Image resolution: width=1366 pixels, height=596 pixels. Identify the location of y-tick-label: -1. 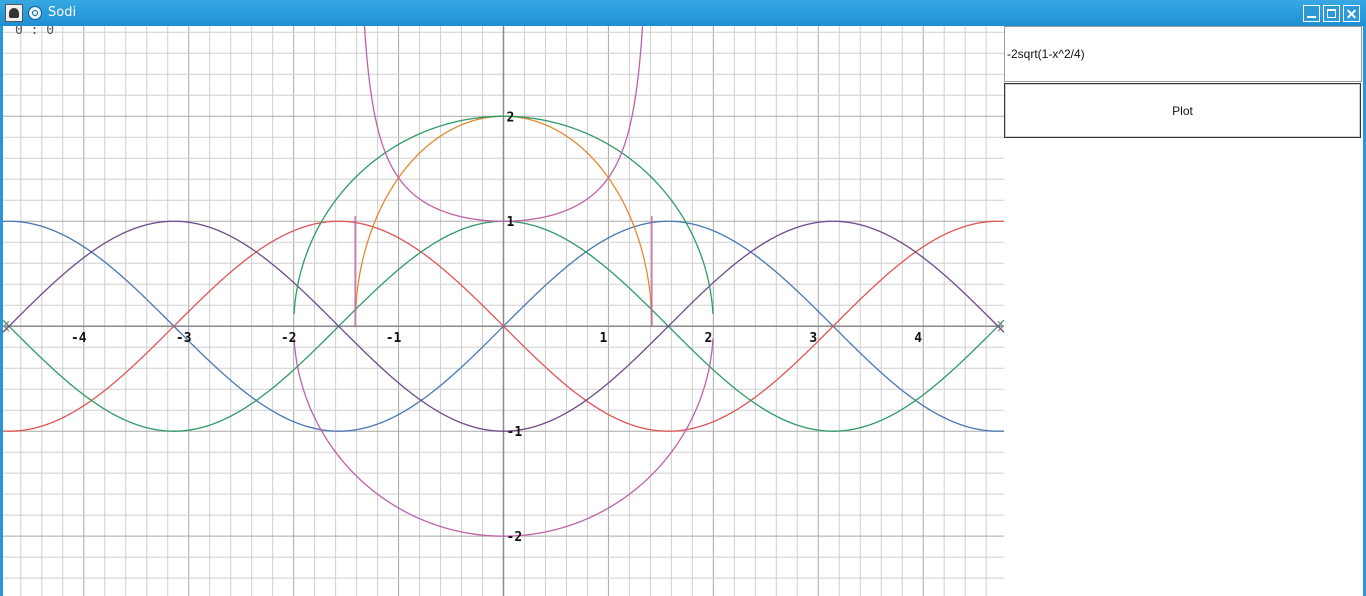
(515, 432).